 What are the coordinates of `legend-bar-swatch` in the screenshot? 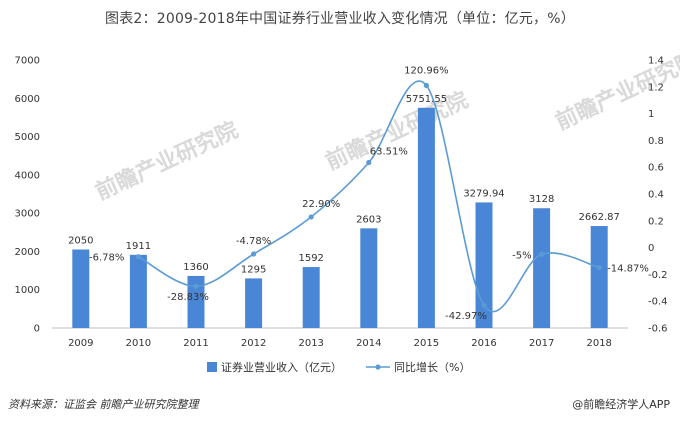 It's located at (212, 367).